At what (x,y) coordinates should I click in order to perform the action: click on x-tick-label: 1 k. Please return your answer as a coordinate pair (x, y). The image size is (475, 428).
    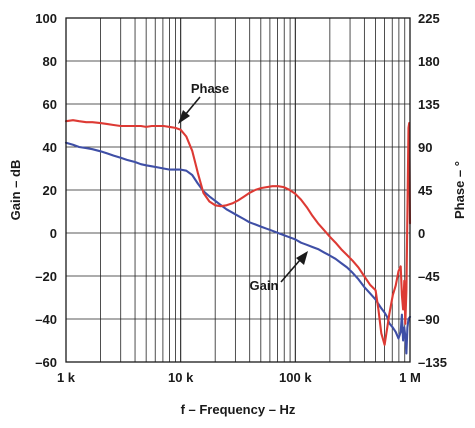
    Looking at the image, I should click on (66, 377).